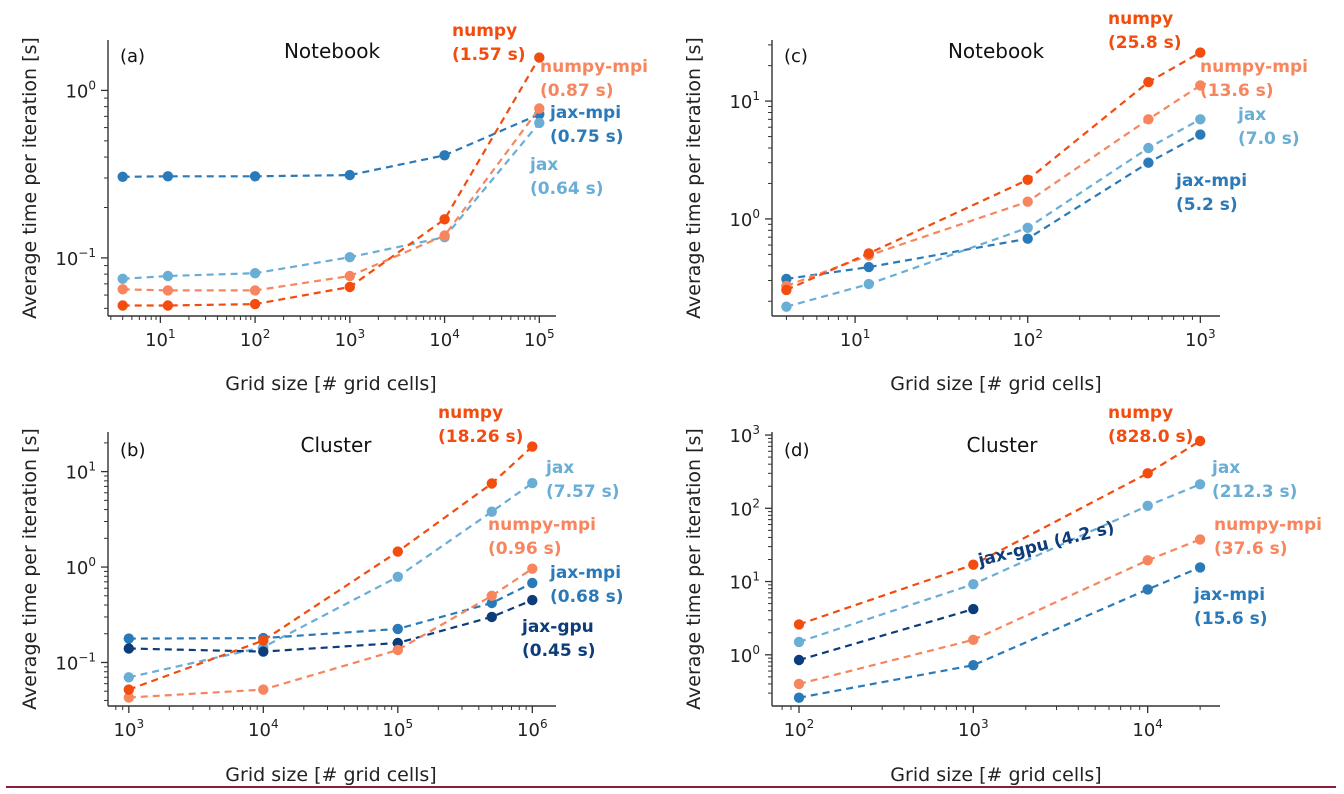 The height and width of the screenshot is (794, 1344). I want to click on annotation-numpy: numpy (1.57 s), so click(489, 43).